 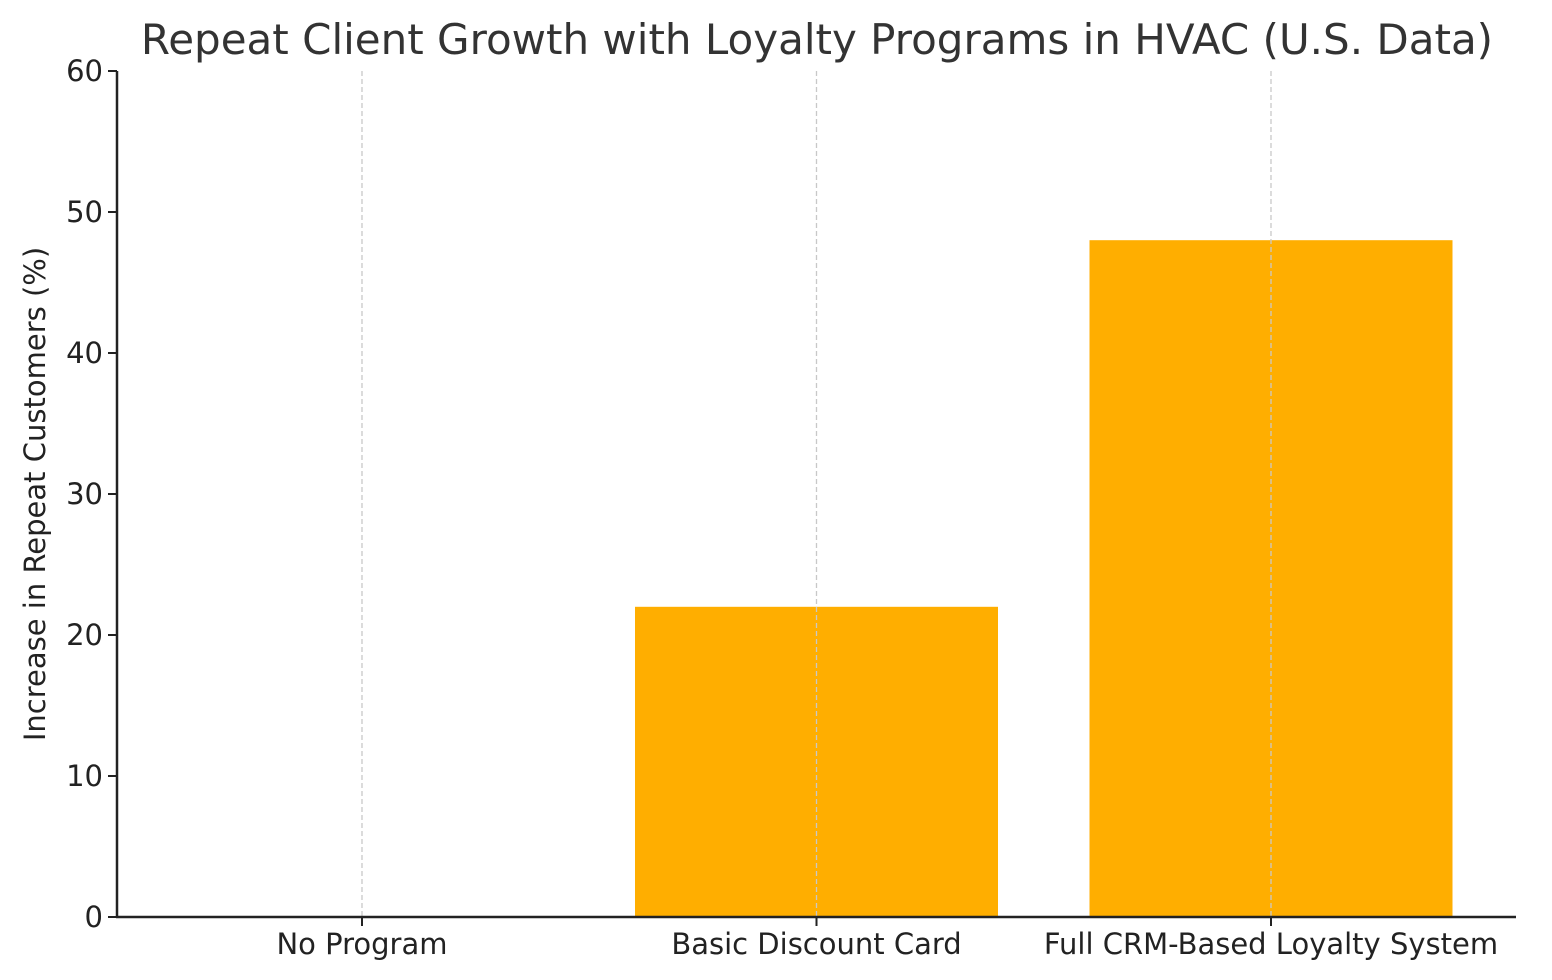 What do you see at coordinates (84, 212) in the screenshot?
I see `y-tick-label-5: 50` at bounding box center [84, 212].